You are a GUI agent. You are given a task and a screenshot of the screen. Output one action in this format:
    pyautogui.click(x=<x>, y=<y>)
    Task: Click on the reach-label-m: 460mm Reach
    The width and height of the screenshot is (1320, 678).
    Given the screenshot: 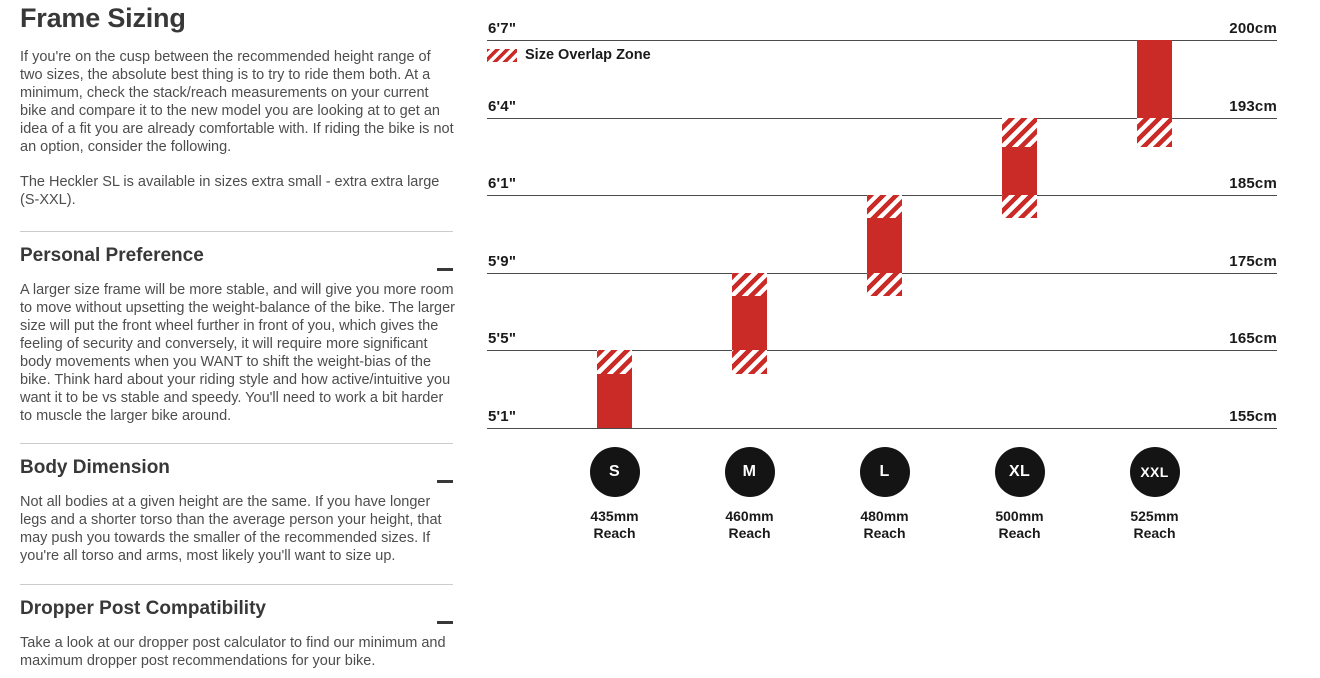 What is the action you would take?
    pyautogui.click(x=750, y=525)
    